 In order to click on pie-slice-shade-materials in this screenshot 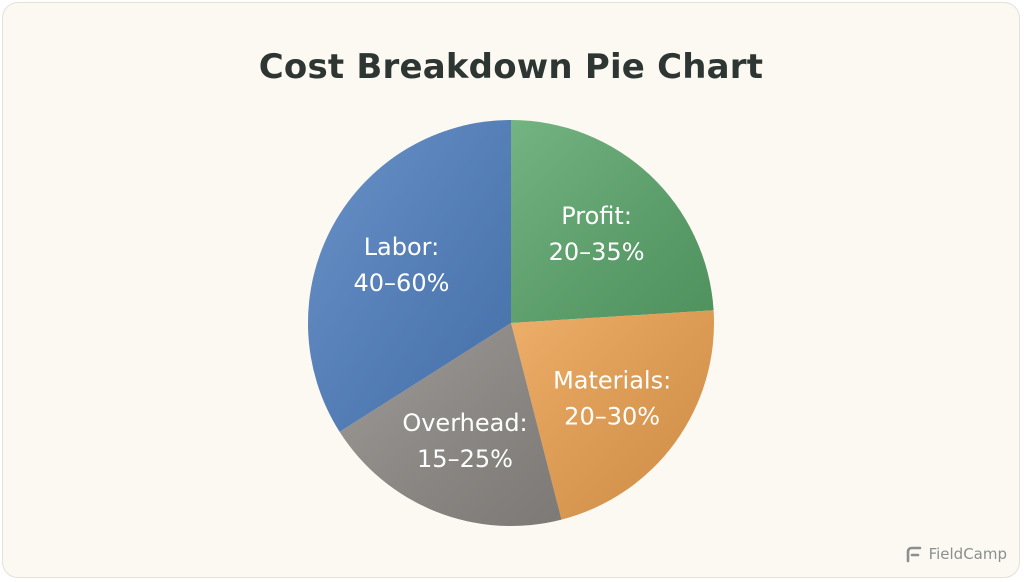, I will do `click(612, 415)`.